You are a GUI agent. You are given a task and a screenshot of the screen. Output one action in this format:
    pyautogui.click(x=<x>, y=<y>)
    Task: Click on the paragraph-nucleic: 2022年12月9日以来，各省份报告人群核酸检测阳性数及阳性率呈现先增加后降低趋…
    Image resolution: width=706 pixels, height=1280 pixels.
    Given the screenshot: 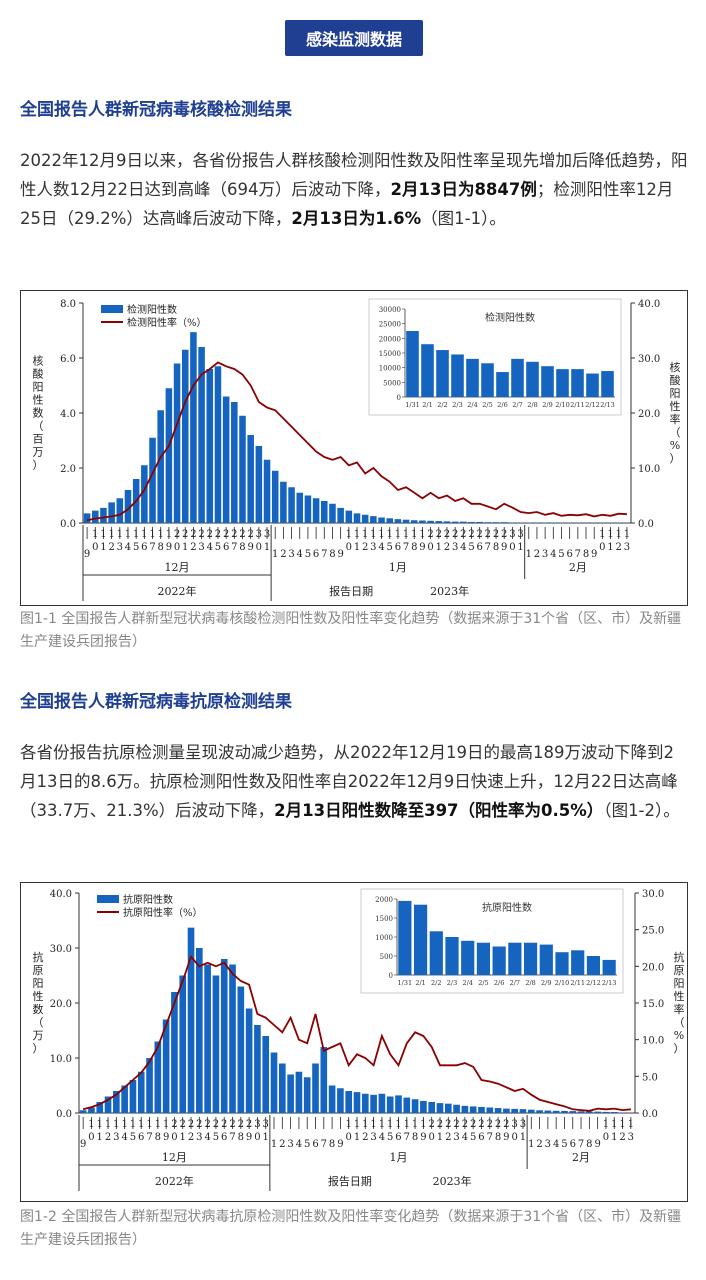 What is the action you would take?
    pyautogui.click(x=354, y=189)
    